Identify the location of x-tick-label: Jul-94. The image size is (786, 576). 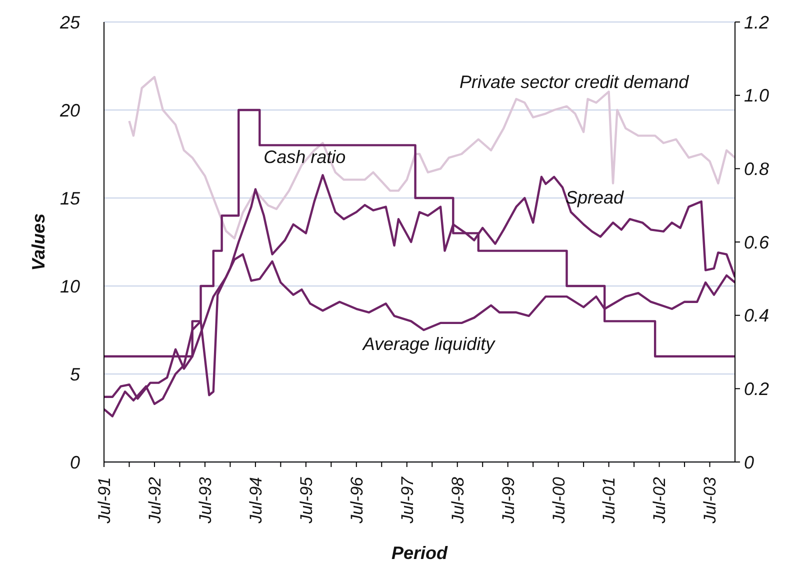
(256, 500).